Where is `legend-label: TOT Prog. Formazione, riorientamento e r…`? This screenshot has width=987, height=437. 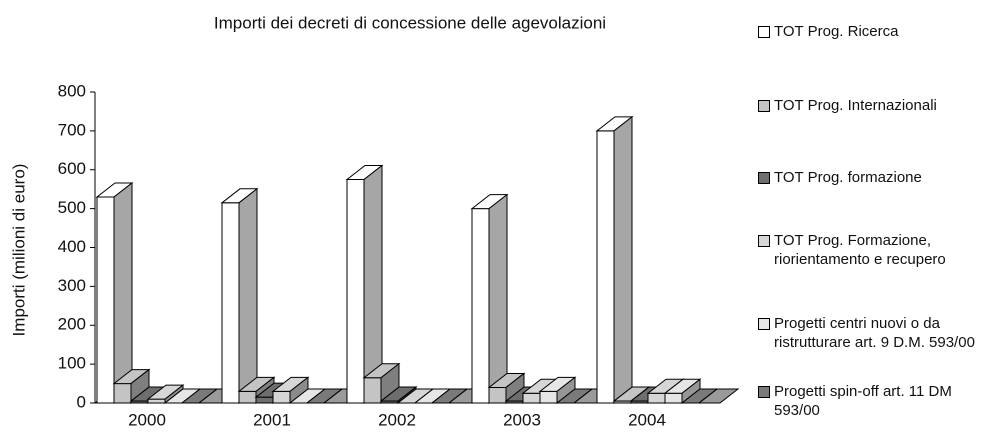
legend-label: TOT Prog. Formazione, riorientamento e r… is located at coordinates (860, 250).